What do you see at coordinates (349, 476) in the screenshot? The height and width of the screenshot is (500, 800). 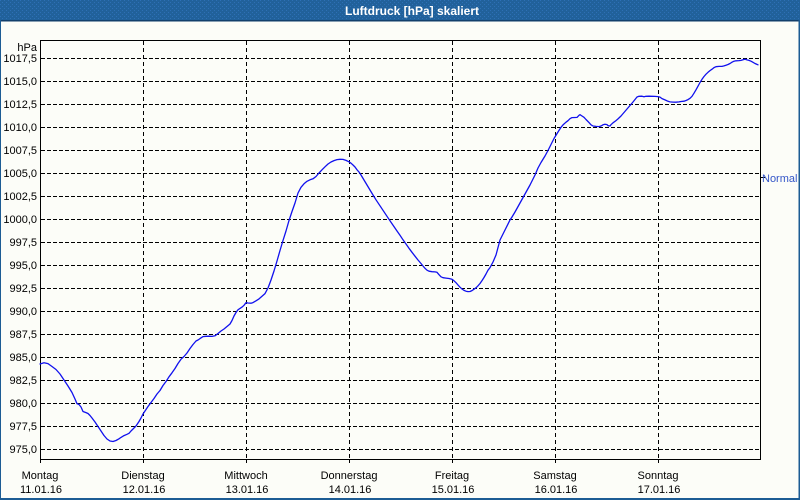 I see `svg-text: Donnerstag` at bounding box center [349, 476].